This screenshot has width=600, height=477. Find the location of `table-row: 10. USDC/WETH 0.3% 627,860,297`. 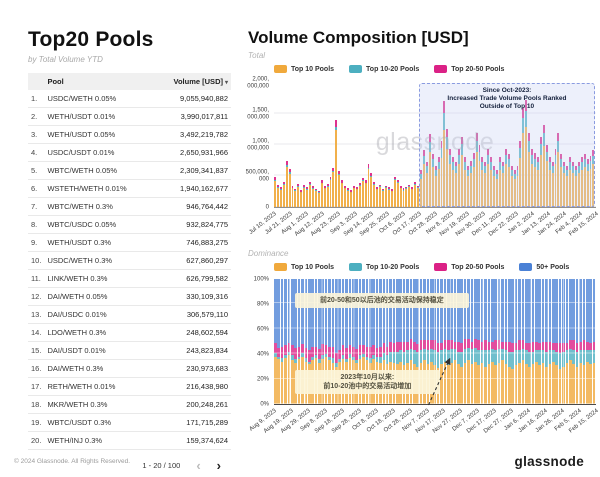

table-row: 10. USDC/WETH 0.3% 627,860,297 is located at coordinates (129, 260).